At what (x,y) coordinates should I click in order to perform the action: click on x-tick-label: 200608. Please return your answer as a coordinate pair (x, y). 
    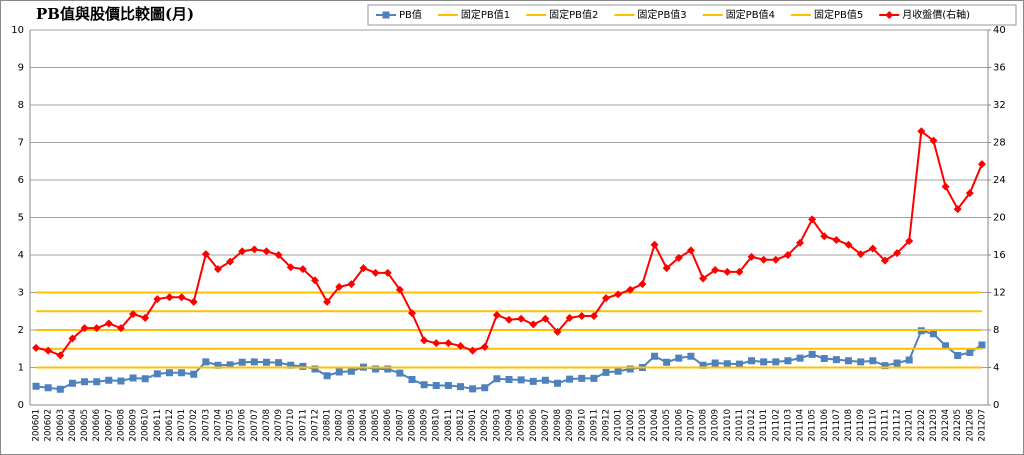
    Looking at the image, I should click on (121, 425).